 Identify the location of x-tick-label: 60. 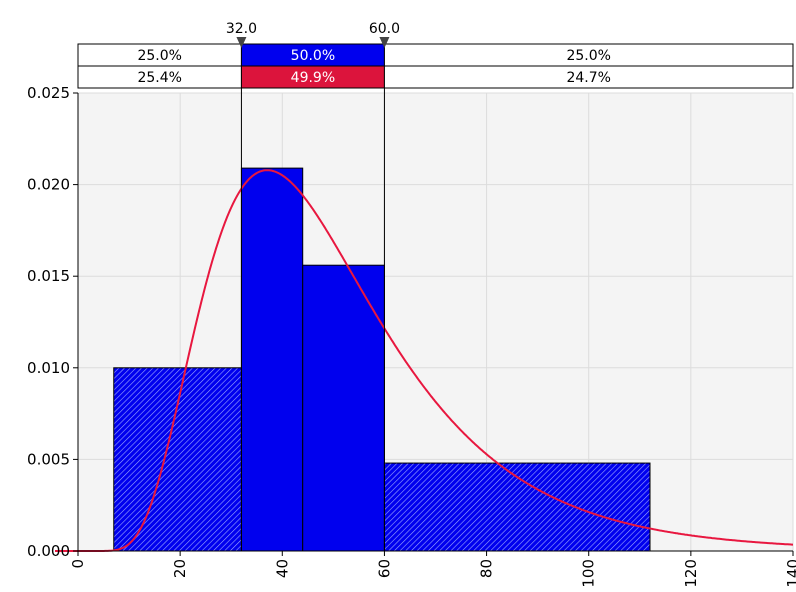
(384, 568).